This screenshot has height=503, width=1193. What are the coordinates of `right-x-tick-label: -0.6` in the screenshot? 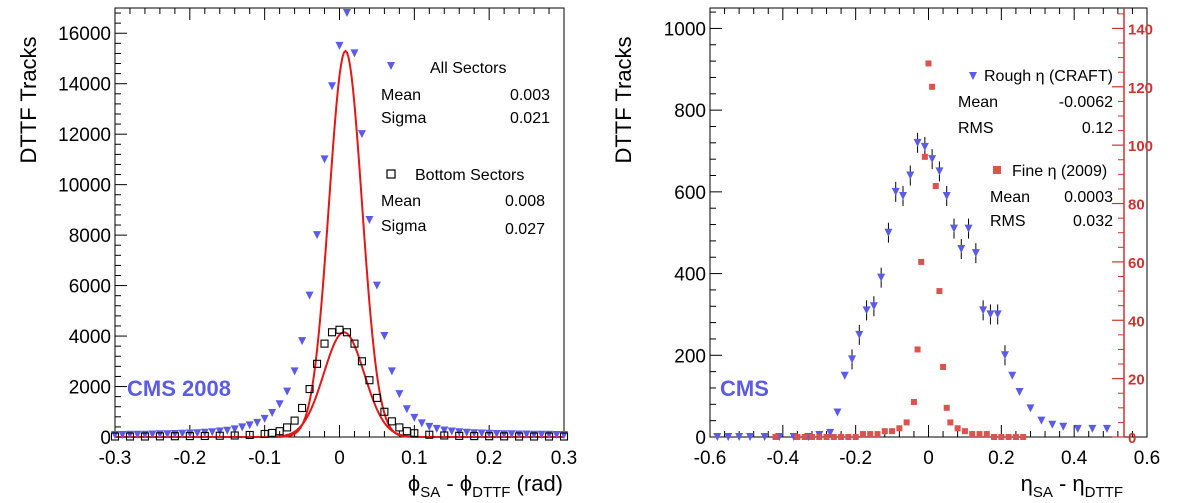 It's located at (710, 458).